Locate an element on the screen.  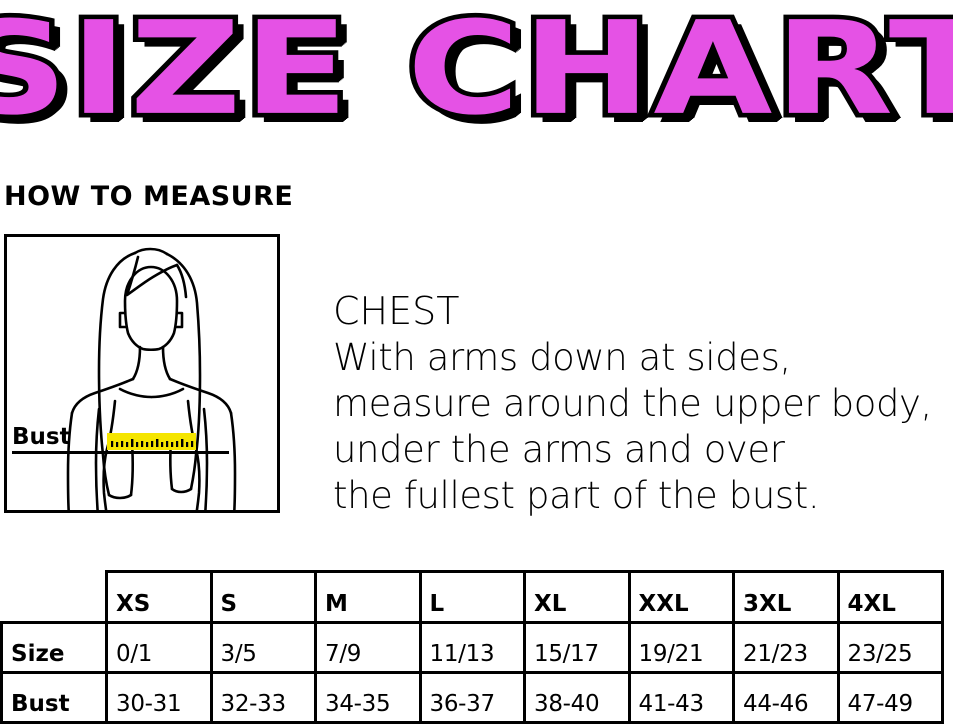
cell-bust-l: 36-37 is located at coordinates (472, 697).